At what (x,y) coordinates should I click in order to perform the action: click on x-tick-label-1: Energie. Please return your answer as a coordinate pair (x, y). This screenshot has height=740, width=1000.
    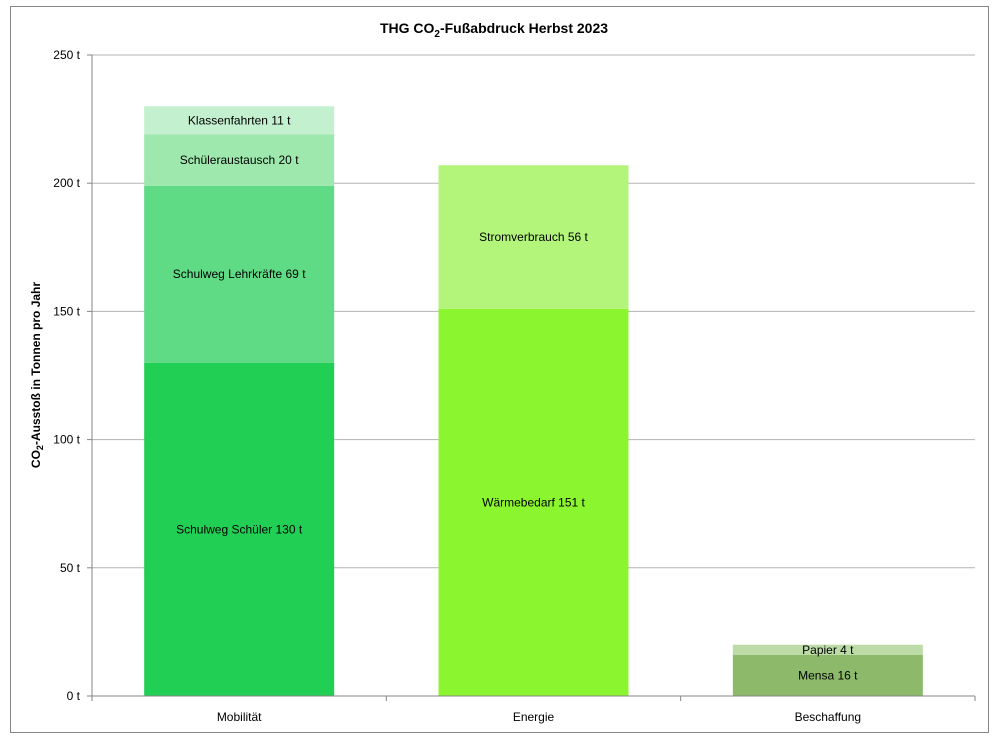
    Looking at the image, I should click on (534, 717).